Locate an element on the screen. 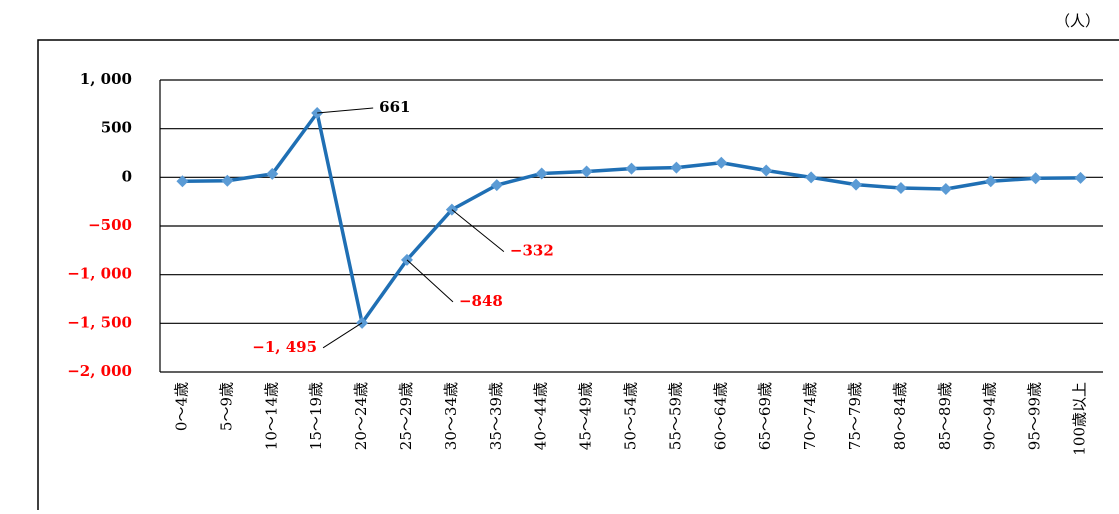 The height and width of the screenshot is (514, 1119). y-tick-label: −1, 000 is located at coordinates (99, 274).